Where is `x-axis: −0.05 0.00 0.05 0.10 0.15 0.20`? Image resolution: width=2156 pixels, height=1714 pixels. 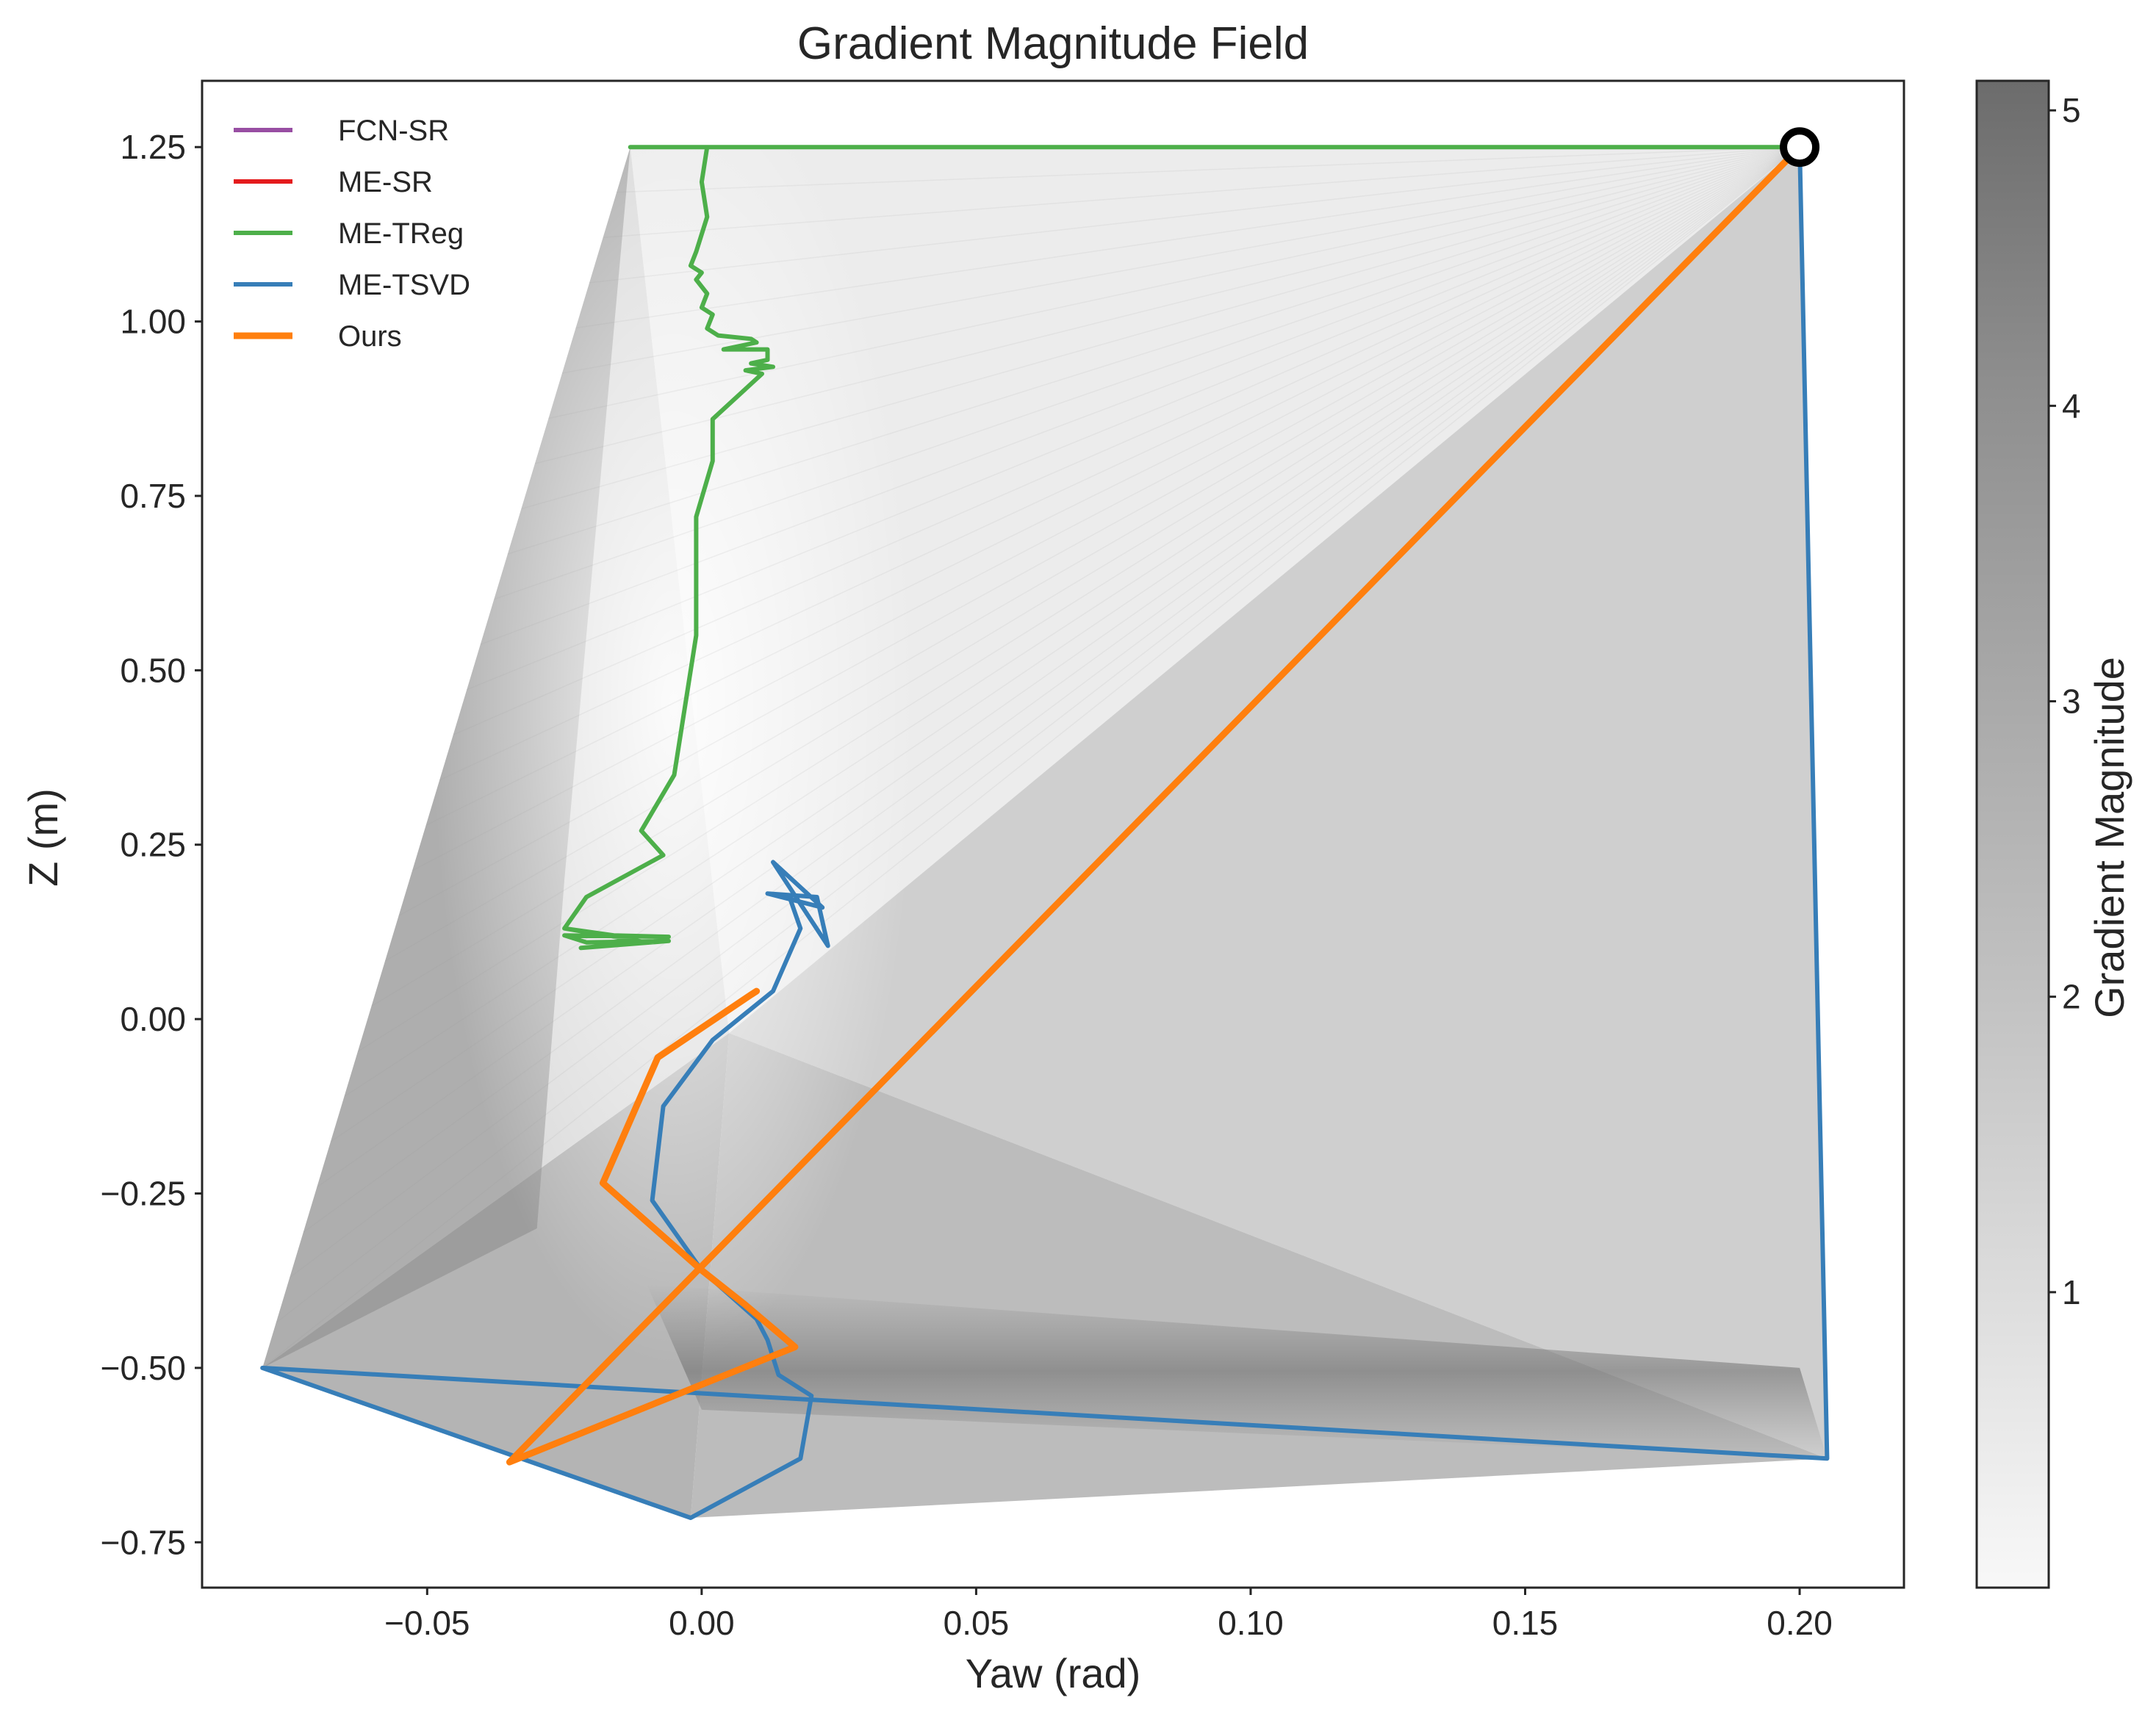
x-axis: −0.05 0.00 0.05 0.10 0.15 0.20 is located at coordinates (1108, 1615).